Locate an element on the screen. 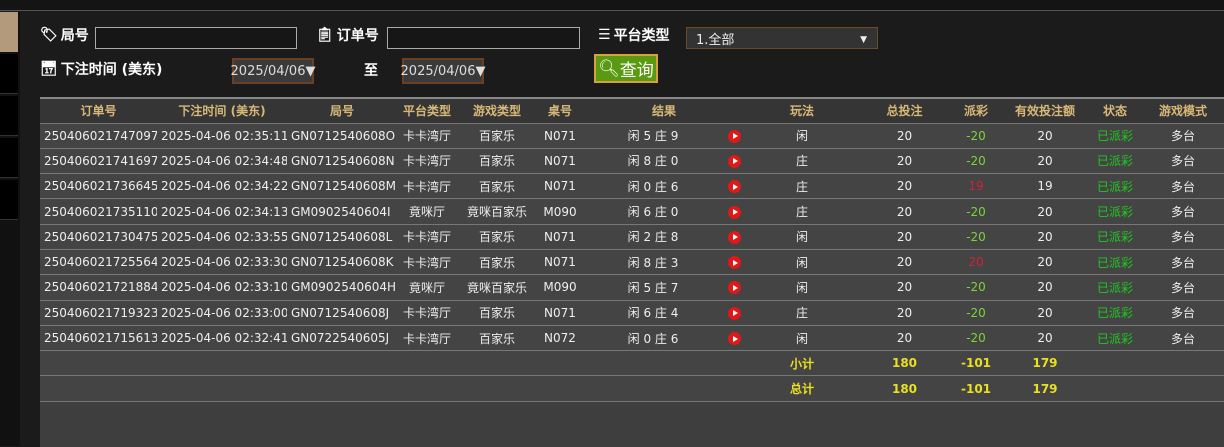 This screenshot has width=1224, height=447. order-label: 📋︎ 订单号 is located at coordinates (347, 35).